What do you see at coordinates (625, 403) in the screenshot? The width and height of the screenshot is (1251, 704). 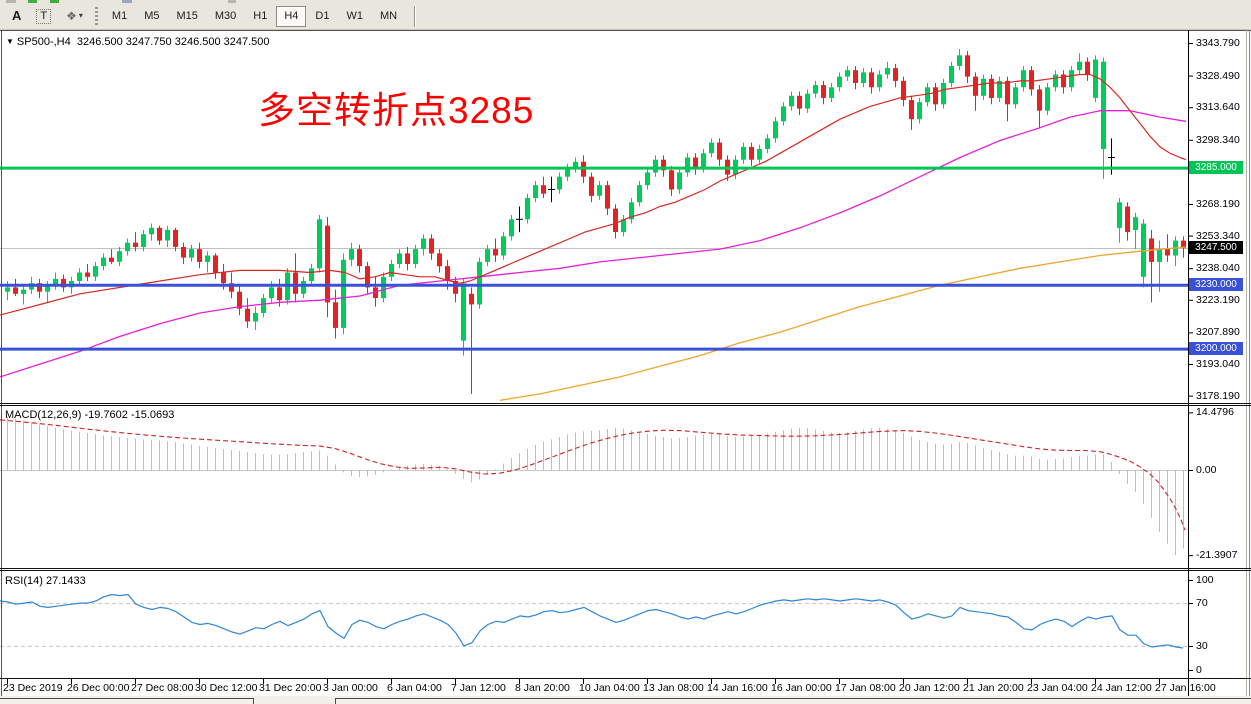 I see `pane-splitter-macd` at bounding box center [625, 403].